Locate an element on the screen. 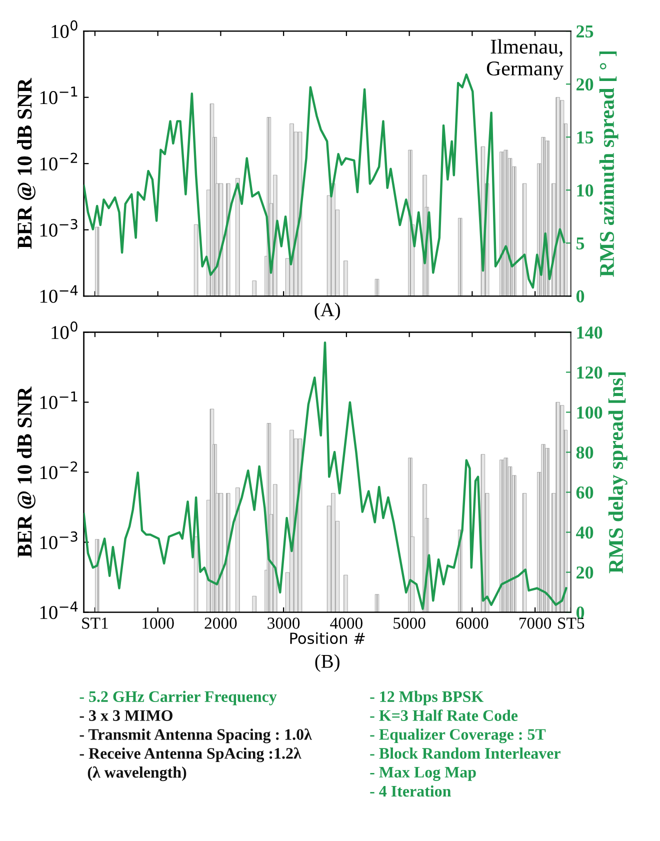 This screenshot has height=841, width=660. x-tick-label: 7000 is located at coordinates (535, 623).